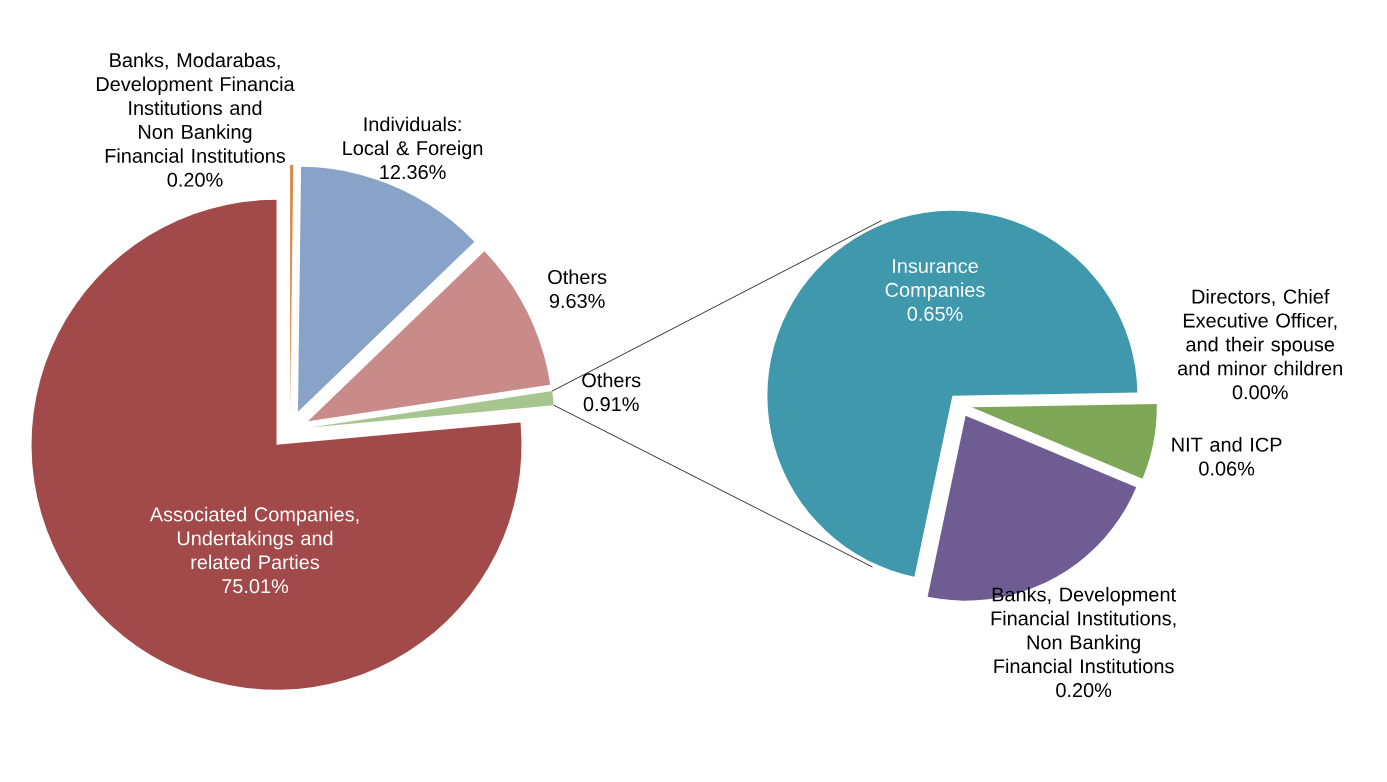 The width and height of the screenshot is (1387, 782). I want to click on data-label: 0.65%, so click(935, 313).